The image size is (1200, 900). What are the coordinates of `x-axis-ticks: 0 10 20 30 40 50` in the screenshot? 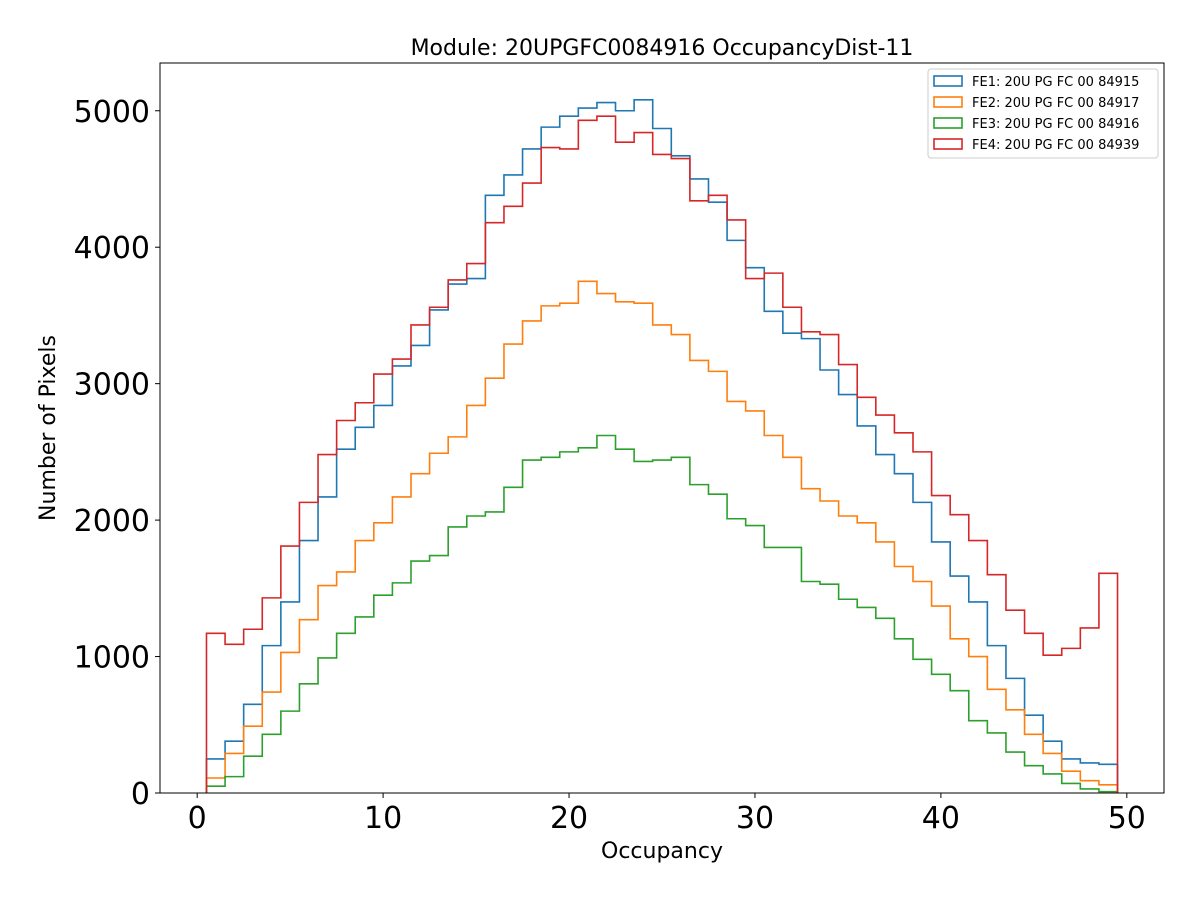 It's located at (667, 814).